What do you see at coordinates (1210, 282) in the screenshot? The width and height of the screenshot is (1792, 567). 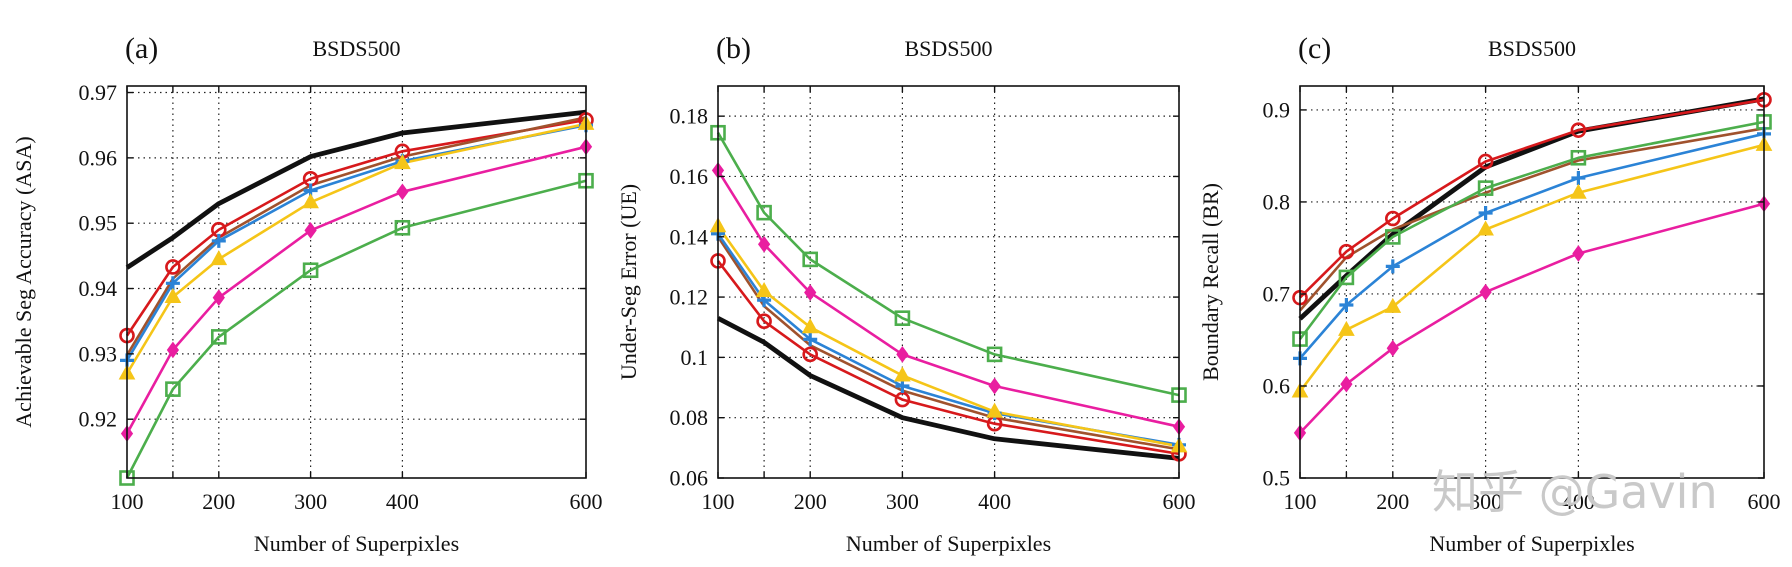 I see `y-axis-label: Boundary Recall (BR)` at bounding box center [1210, 282].